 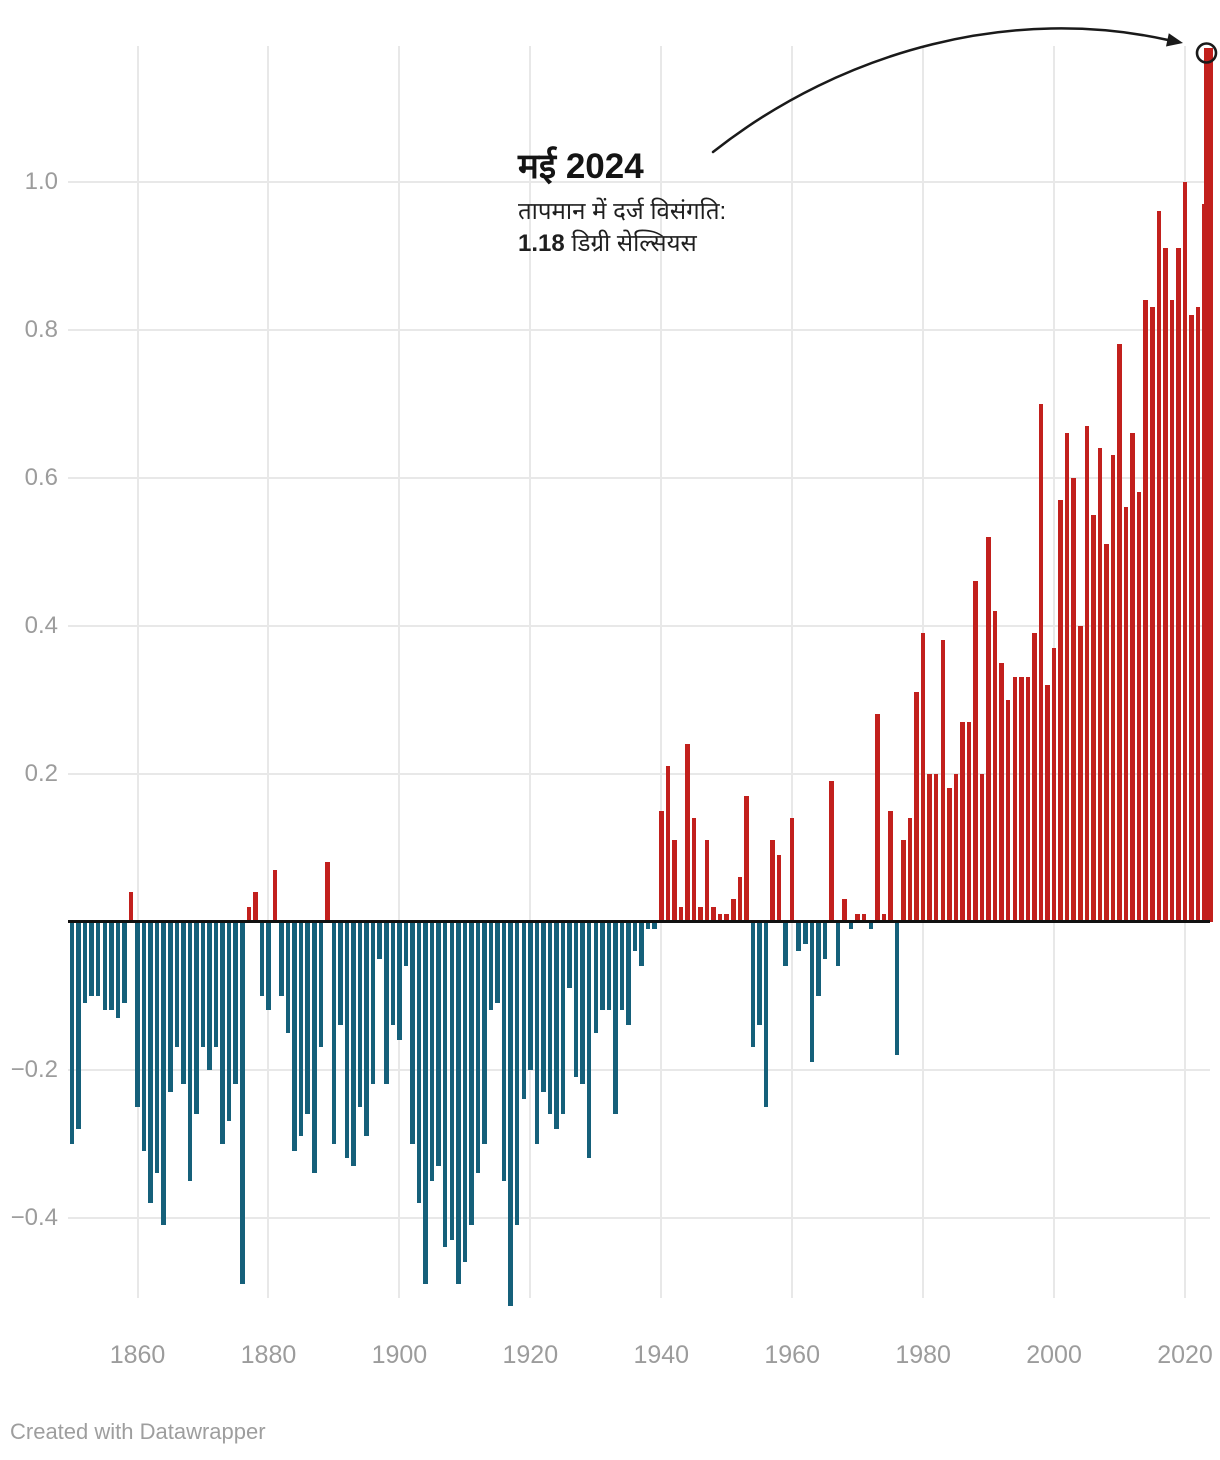 What do you see at coordinates (1015, 800) in the screenshot?
I see `bar-1994` at bounding box center [1015, 800].